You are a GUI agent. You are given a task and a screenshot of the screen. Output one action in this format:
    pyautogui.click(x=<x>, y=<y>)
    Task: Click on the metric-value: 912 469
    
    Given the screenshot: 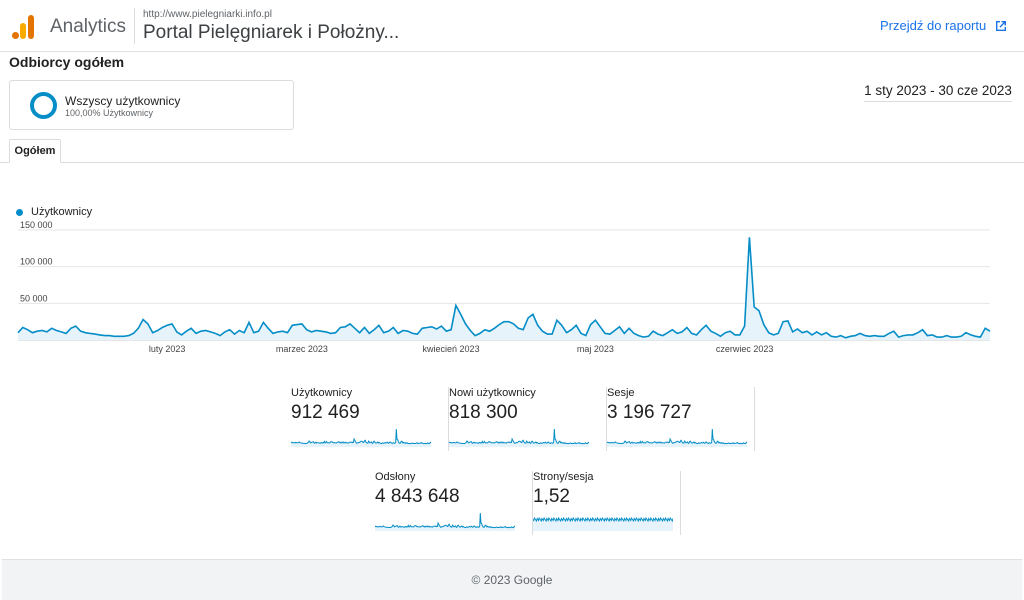 What is the action you would take?
    pyautogui.click(x=325, y=412)
    